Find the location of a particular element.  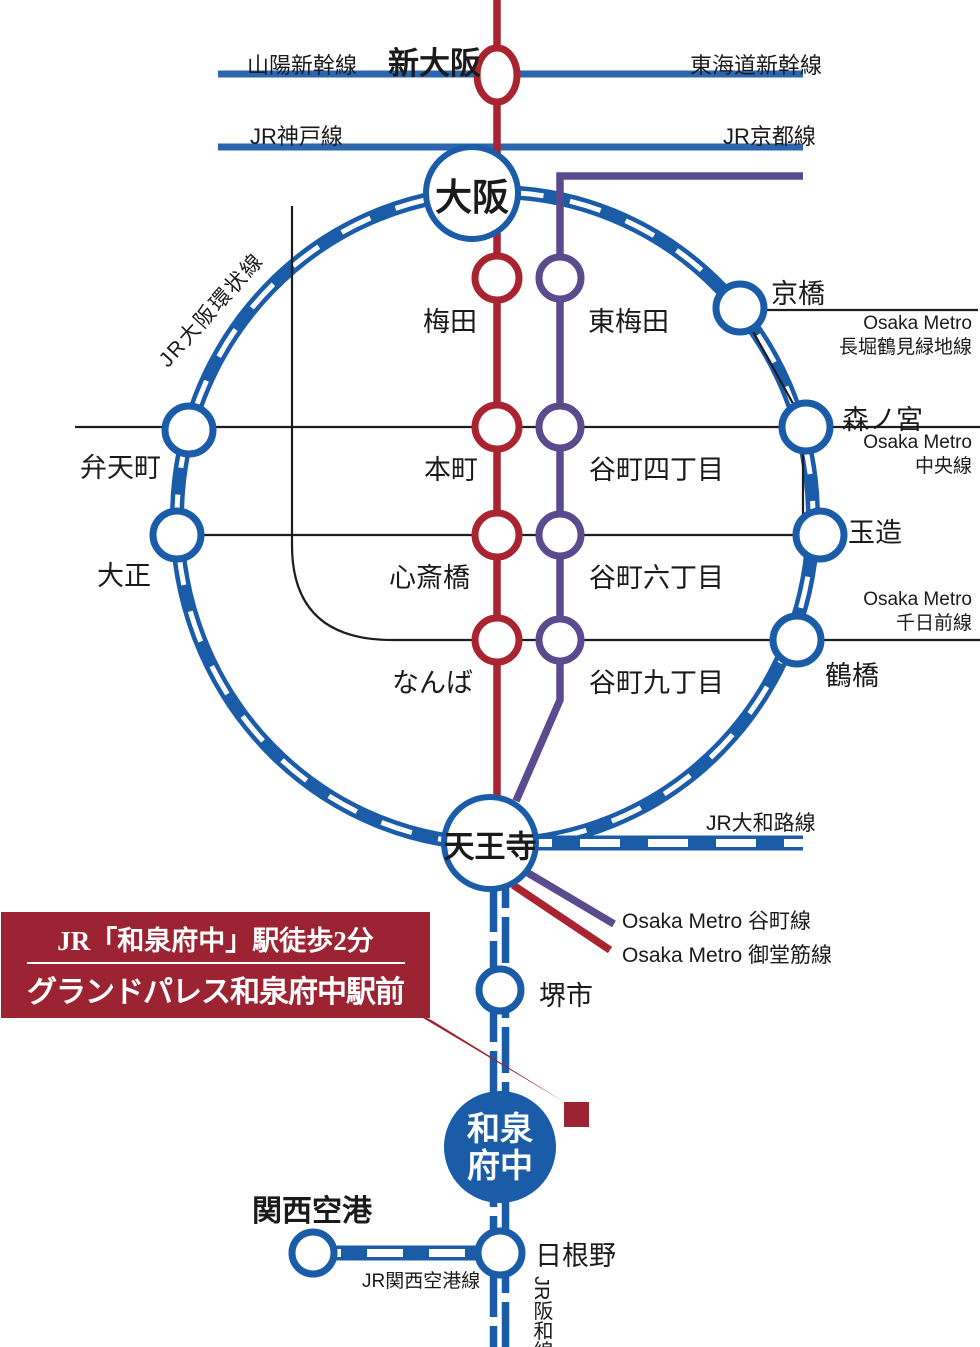

metro-nagahori-name: 長堀鶴見緑地線 is located at coordinates (905, 348).